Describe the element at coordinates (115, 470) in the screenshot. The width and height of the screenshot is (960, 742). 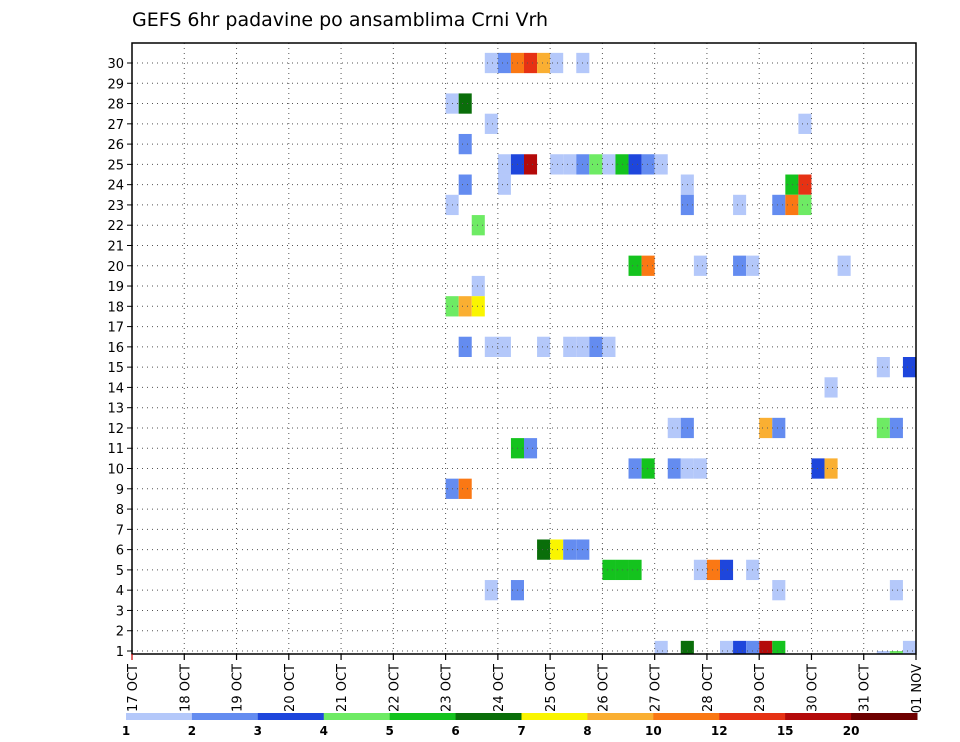
I see `y-tick-label: 10` at that location.